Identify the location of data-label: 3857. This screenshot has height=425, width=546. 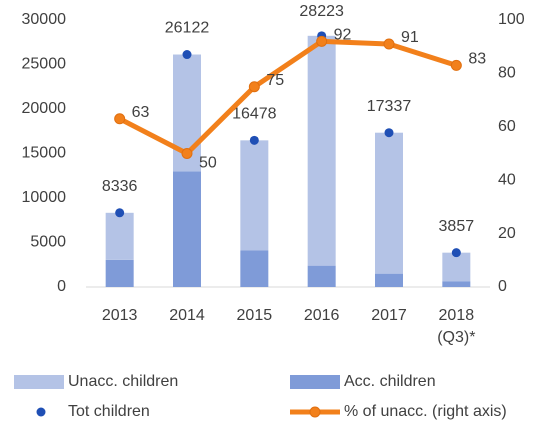
(457, 226).